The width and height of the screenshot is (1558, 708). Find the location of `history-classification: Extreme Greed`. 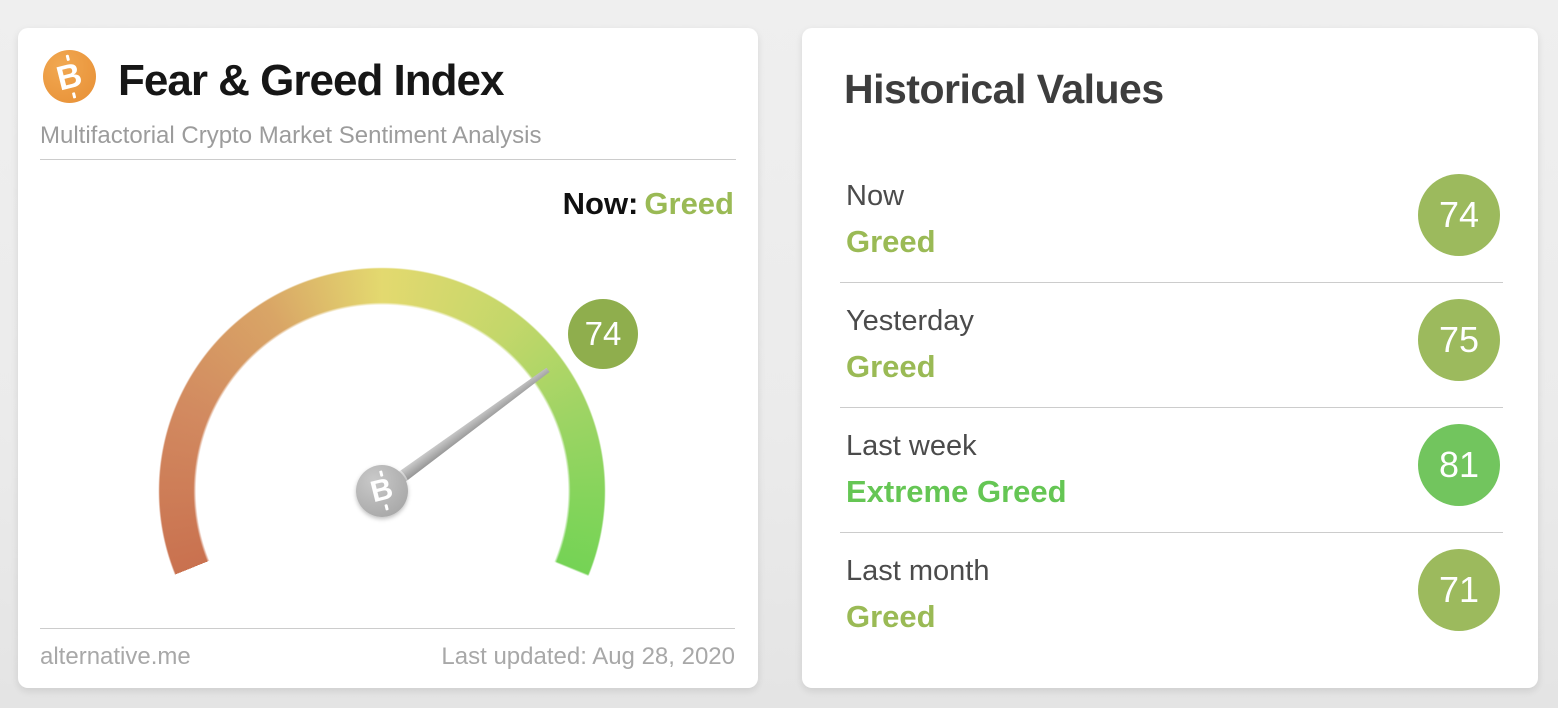

history-classification: Extreme Greed is located at coordinates (956, 491).